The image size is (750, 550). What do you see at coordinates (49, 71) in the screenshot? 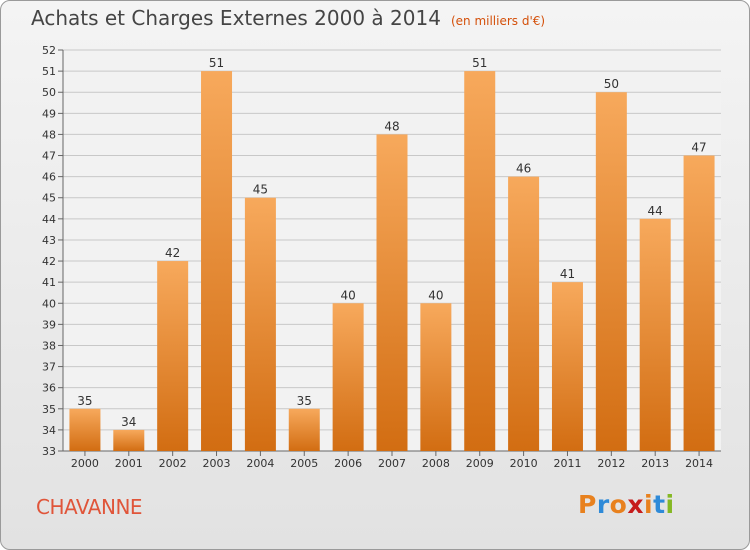
I see `y-tick-label: 51` at bounding box center [49, 71].